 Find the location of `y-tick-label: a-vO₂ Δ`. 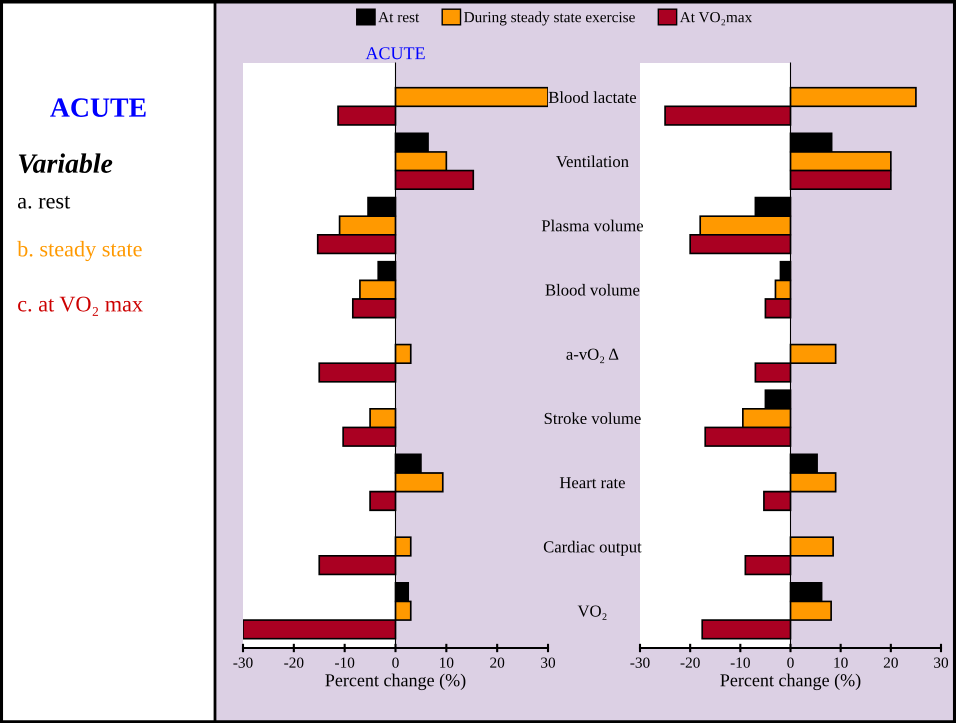

y-tick-label: a-vO₂ Δ is located at coordinates (592, 356).